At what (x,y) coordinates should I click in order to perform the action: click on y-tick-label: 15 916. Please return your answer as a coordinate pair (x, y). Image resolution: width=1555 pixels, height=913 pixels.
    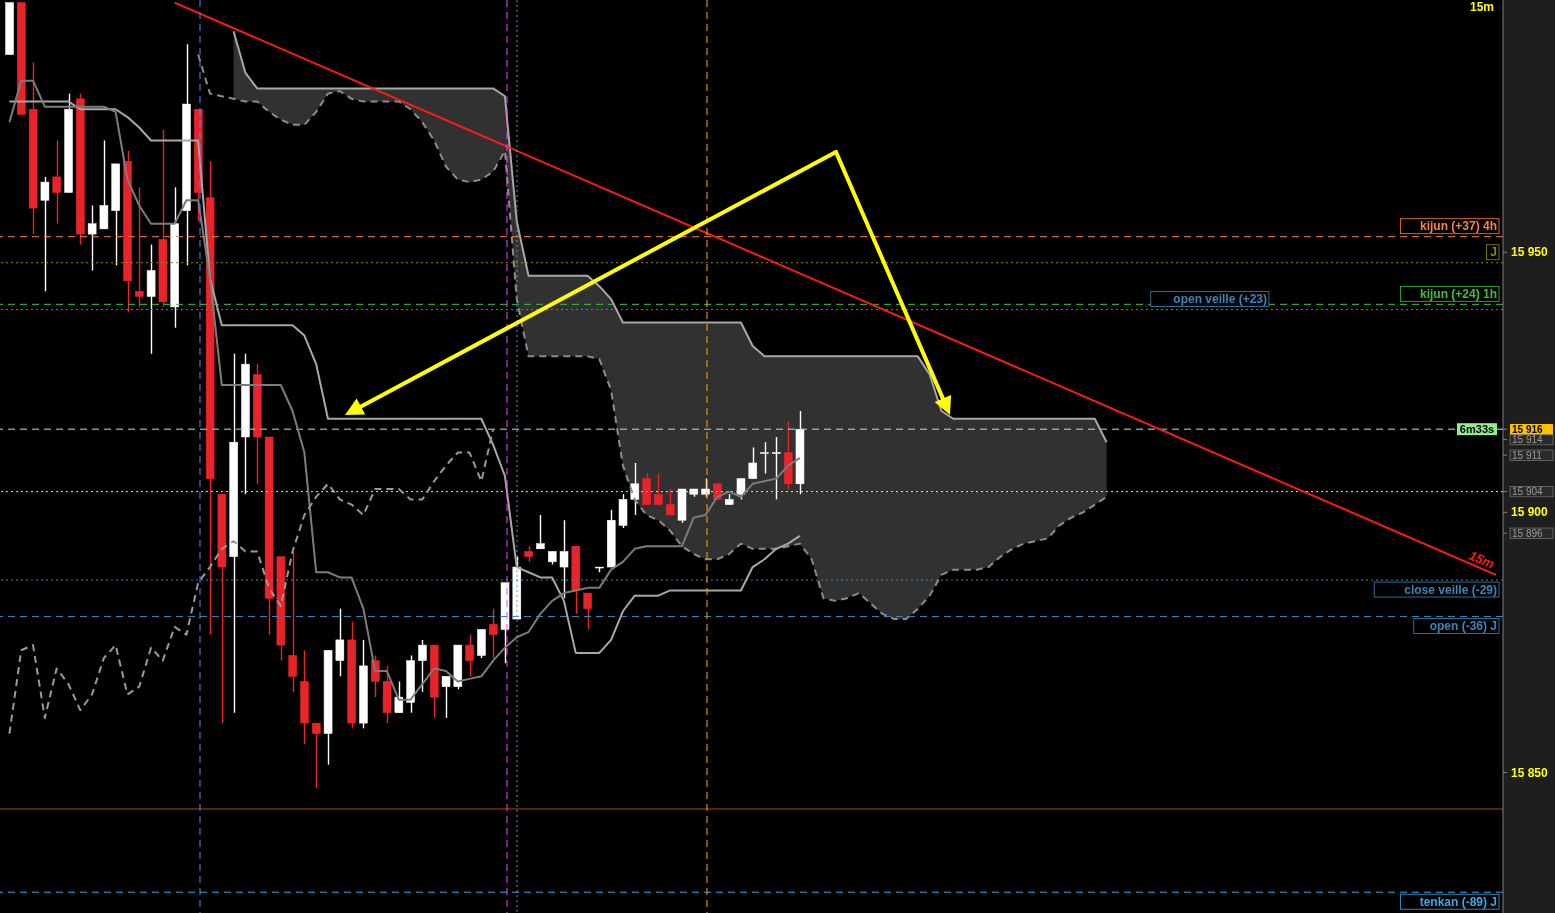
    Looking at the image, I should click on (1528, 429).